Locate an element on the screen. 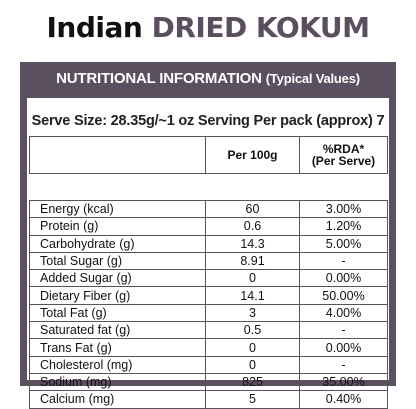 The image size is (416, 409). header-per-100g: Per 100g is located at coordinates (252, 155).